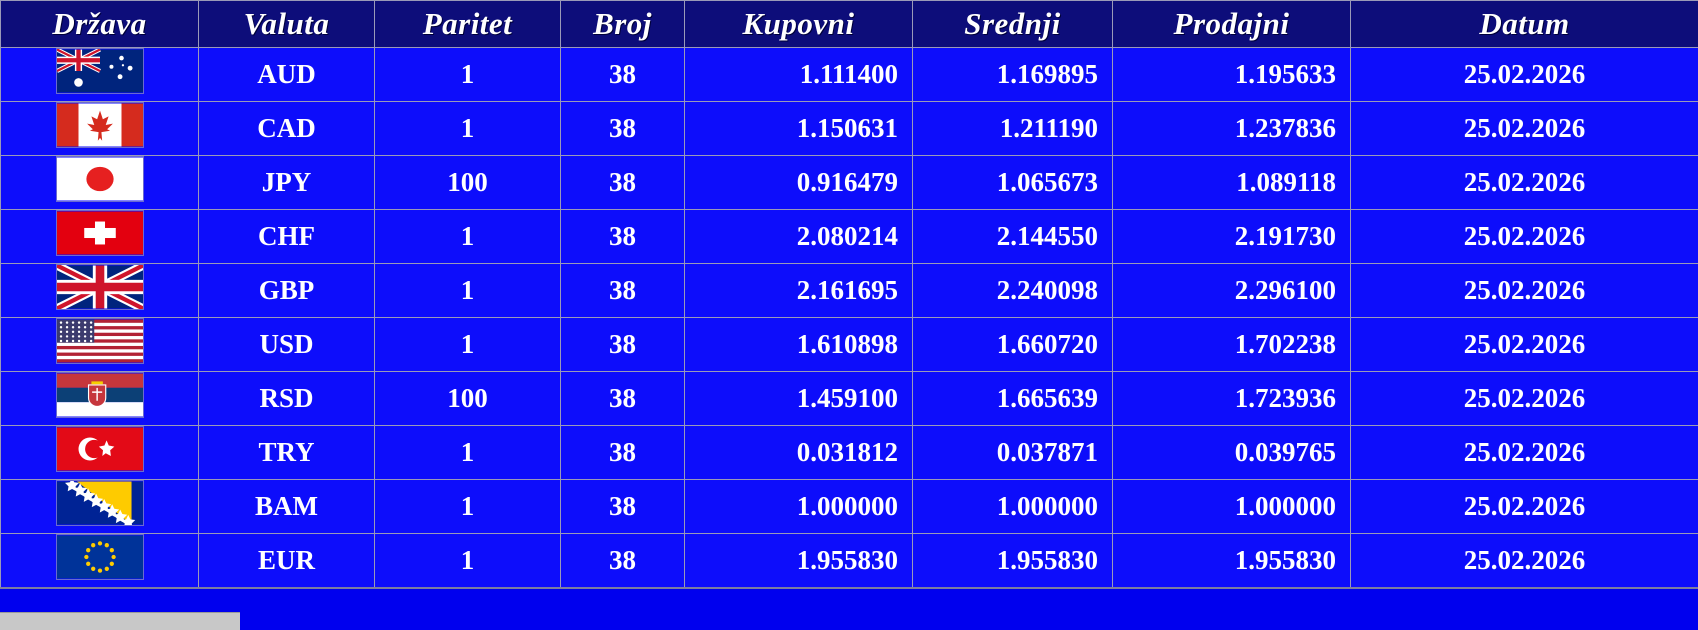 This screenshot has width=1698, height=630. What do you see at coordinates (287, 453) in the screenshot?
I see `cell-valuta: TRY` at bounding box center [287, 453].